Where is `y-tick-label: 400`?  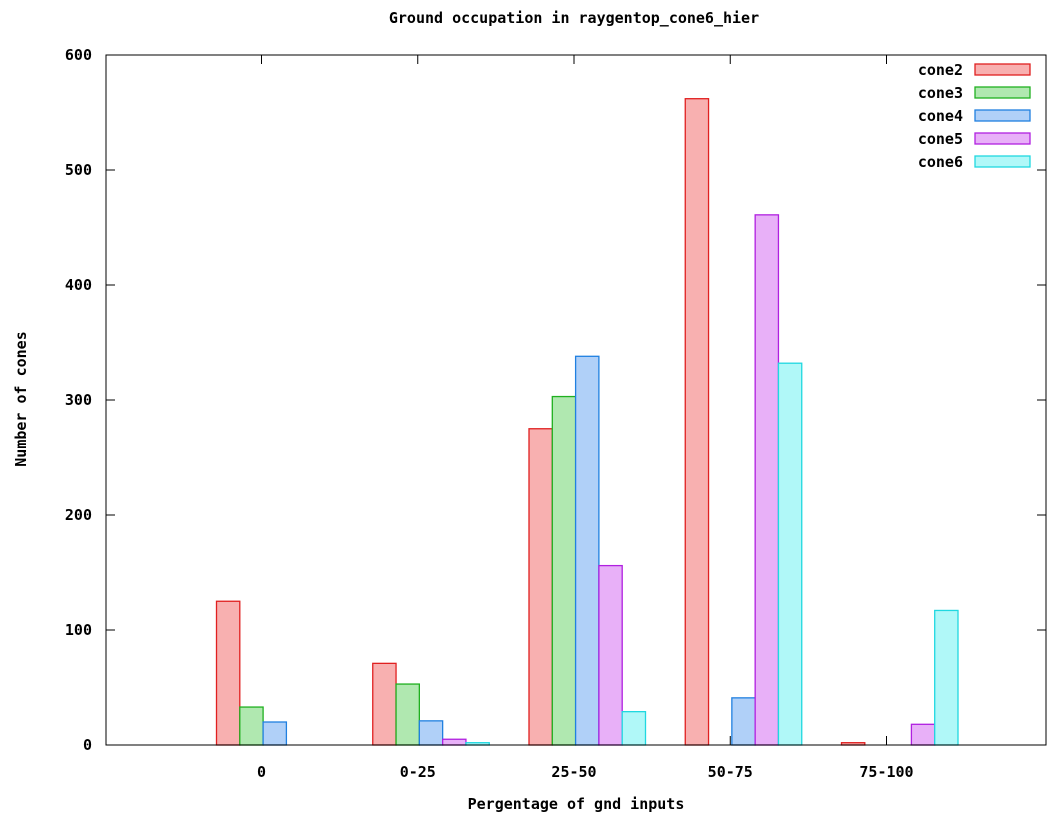 y-tick-label: 400 is located at coordinates (78, 285).